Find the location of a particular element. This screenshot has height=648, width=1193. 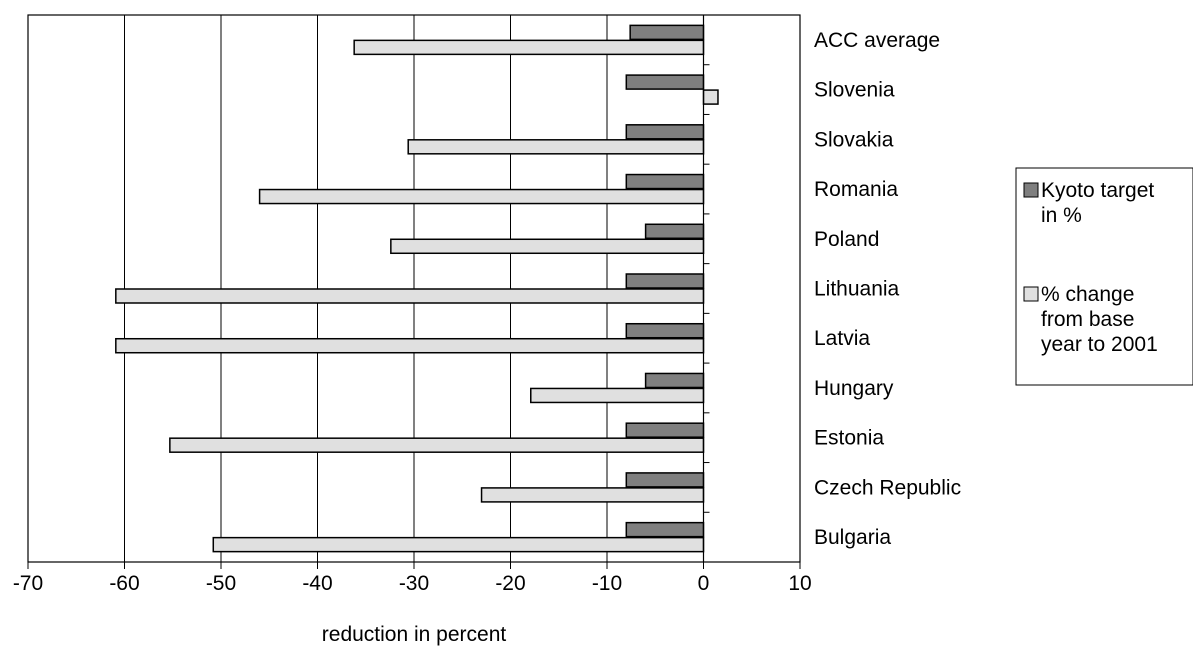

legend-label: year to 2001 is located at coordinates (1099, 344).